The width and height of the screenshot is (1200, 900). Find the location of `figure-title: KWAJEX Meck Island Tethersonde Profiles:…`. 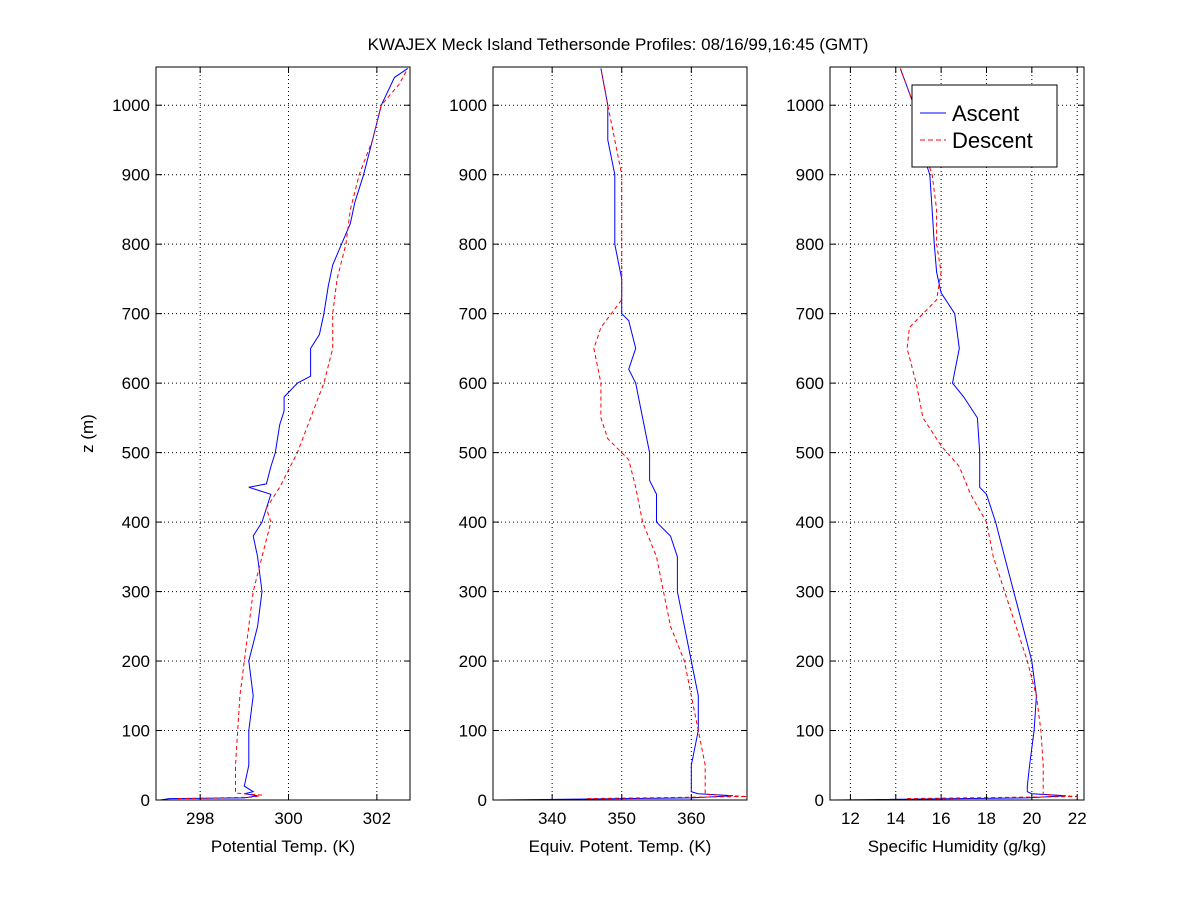

figure-title: KWAJEX Meck Island Tethersonde Profiles:… is located at coordinates (618, 44).